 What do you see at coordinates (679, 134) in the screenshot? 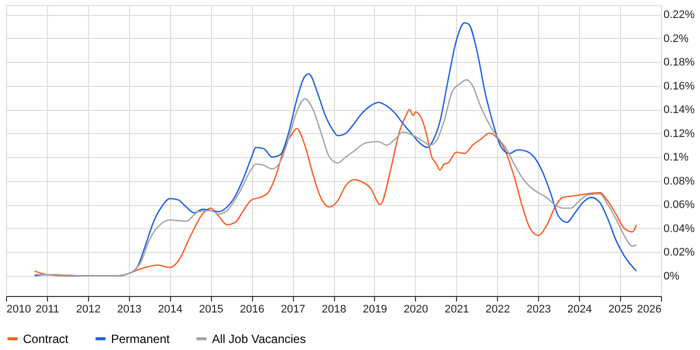
I see `y-tick-label: 0.12%` at bounding box center [679, 134].